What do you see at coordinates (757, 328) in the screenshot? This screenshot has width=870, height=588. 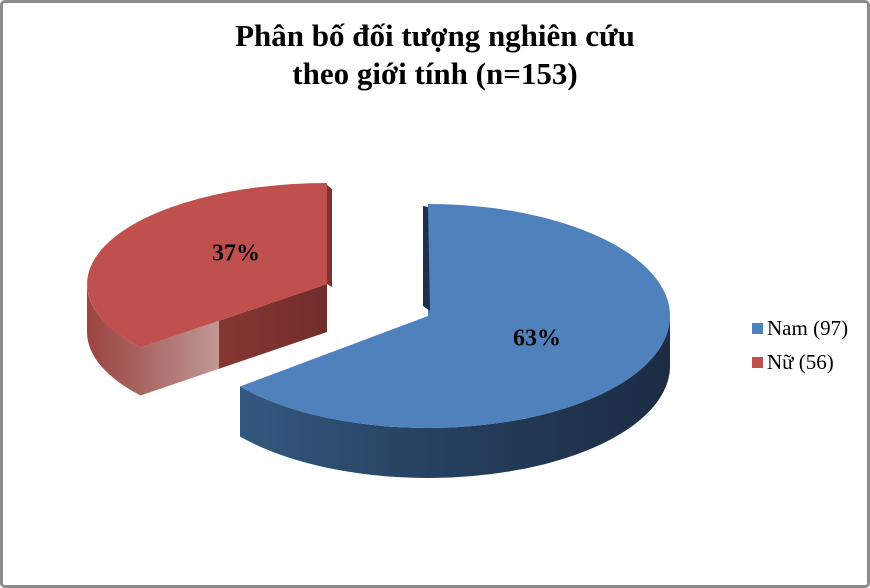 I see `legend-swatch-nam` at bounding box center [757, 328].